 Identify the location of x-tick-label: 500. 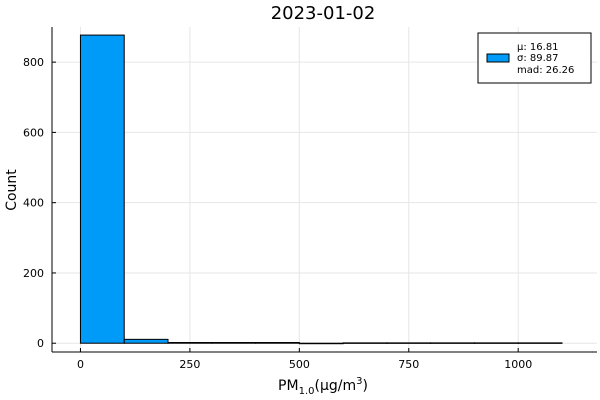
(299, 364).